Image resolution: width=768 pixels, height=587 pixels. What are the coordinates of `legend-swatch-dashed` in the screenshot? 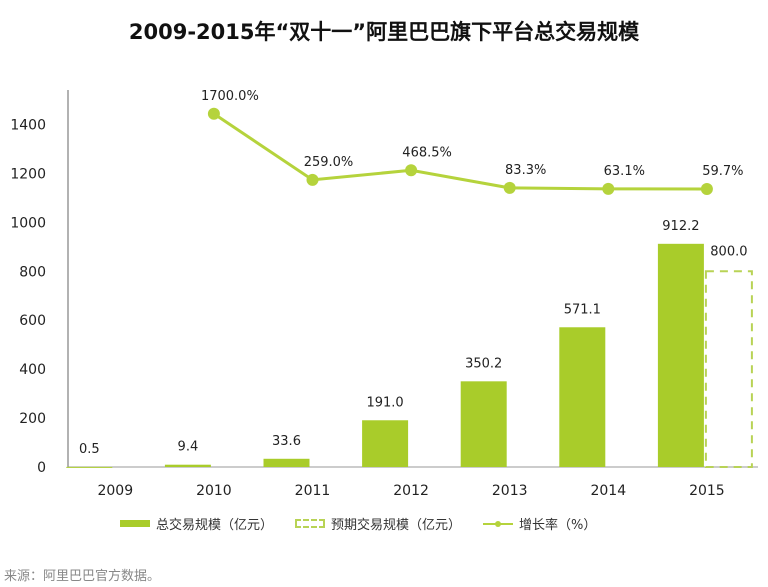 It's located at (310, 523).